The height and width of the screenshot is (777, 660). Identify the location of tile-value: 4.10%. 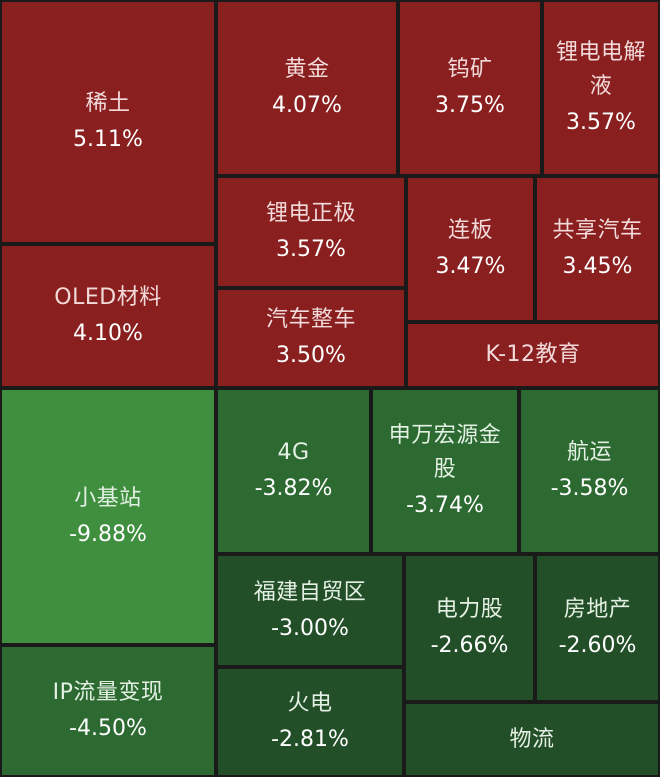
(108, 333).